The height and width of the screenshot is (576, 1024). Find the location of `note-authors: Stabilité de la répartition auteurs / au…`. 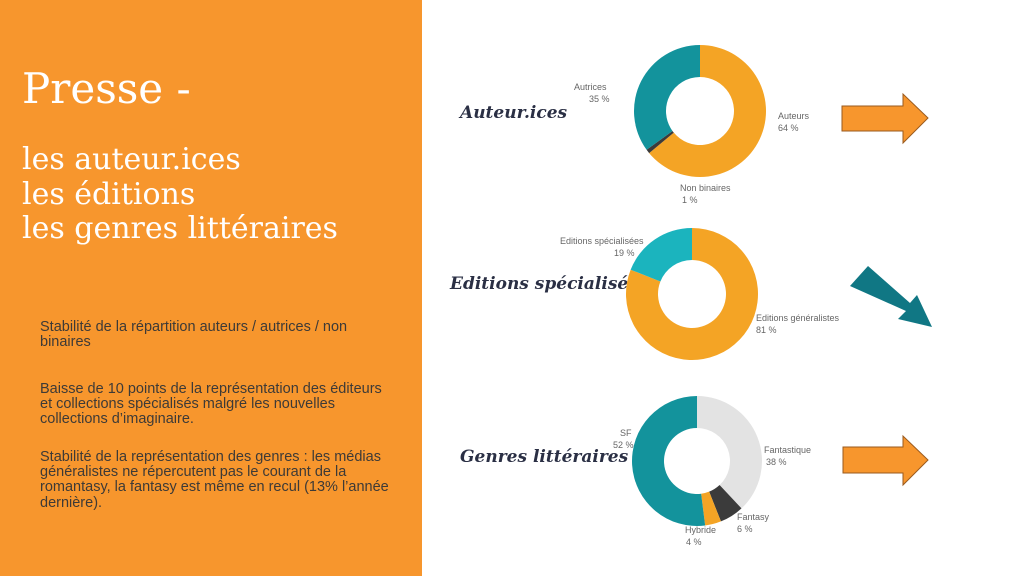

note-authors: Stabilité de la répartition auteurs / au… is located at coordinates (194, 335).